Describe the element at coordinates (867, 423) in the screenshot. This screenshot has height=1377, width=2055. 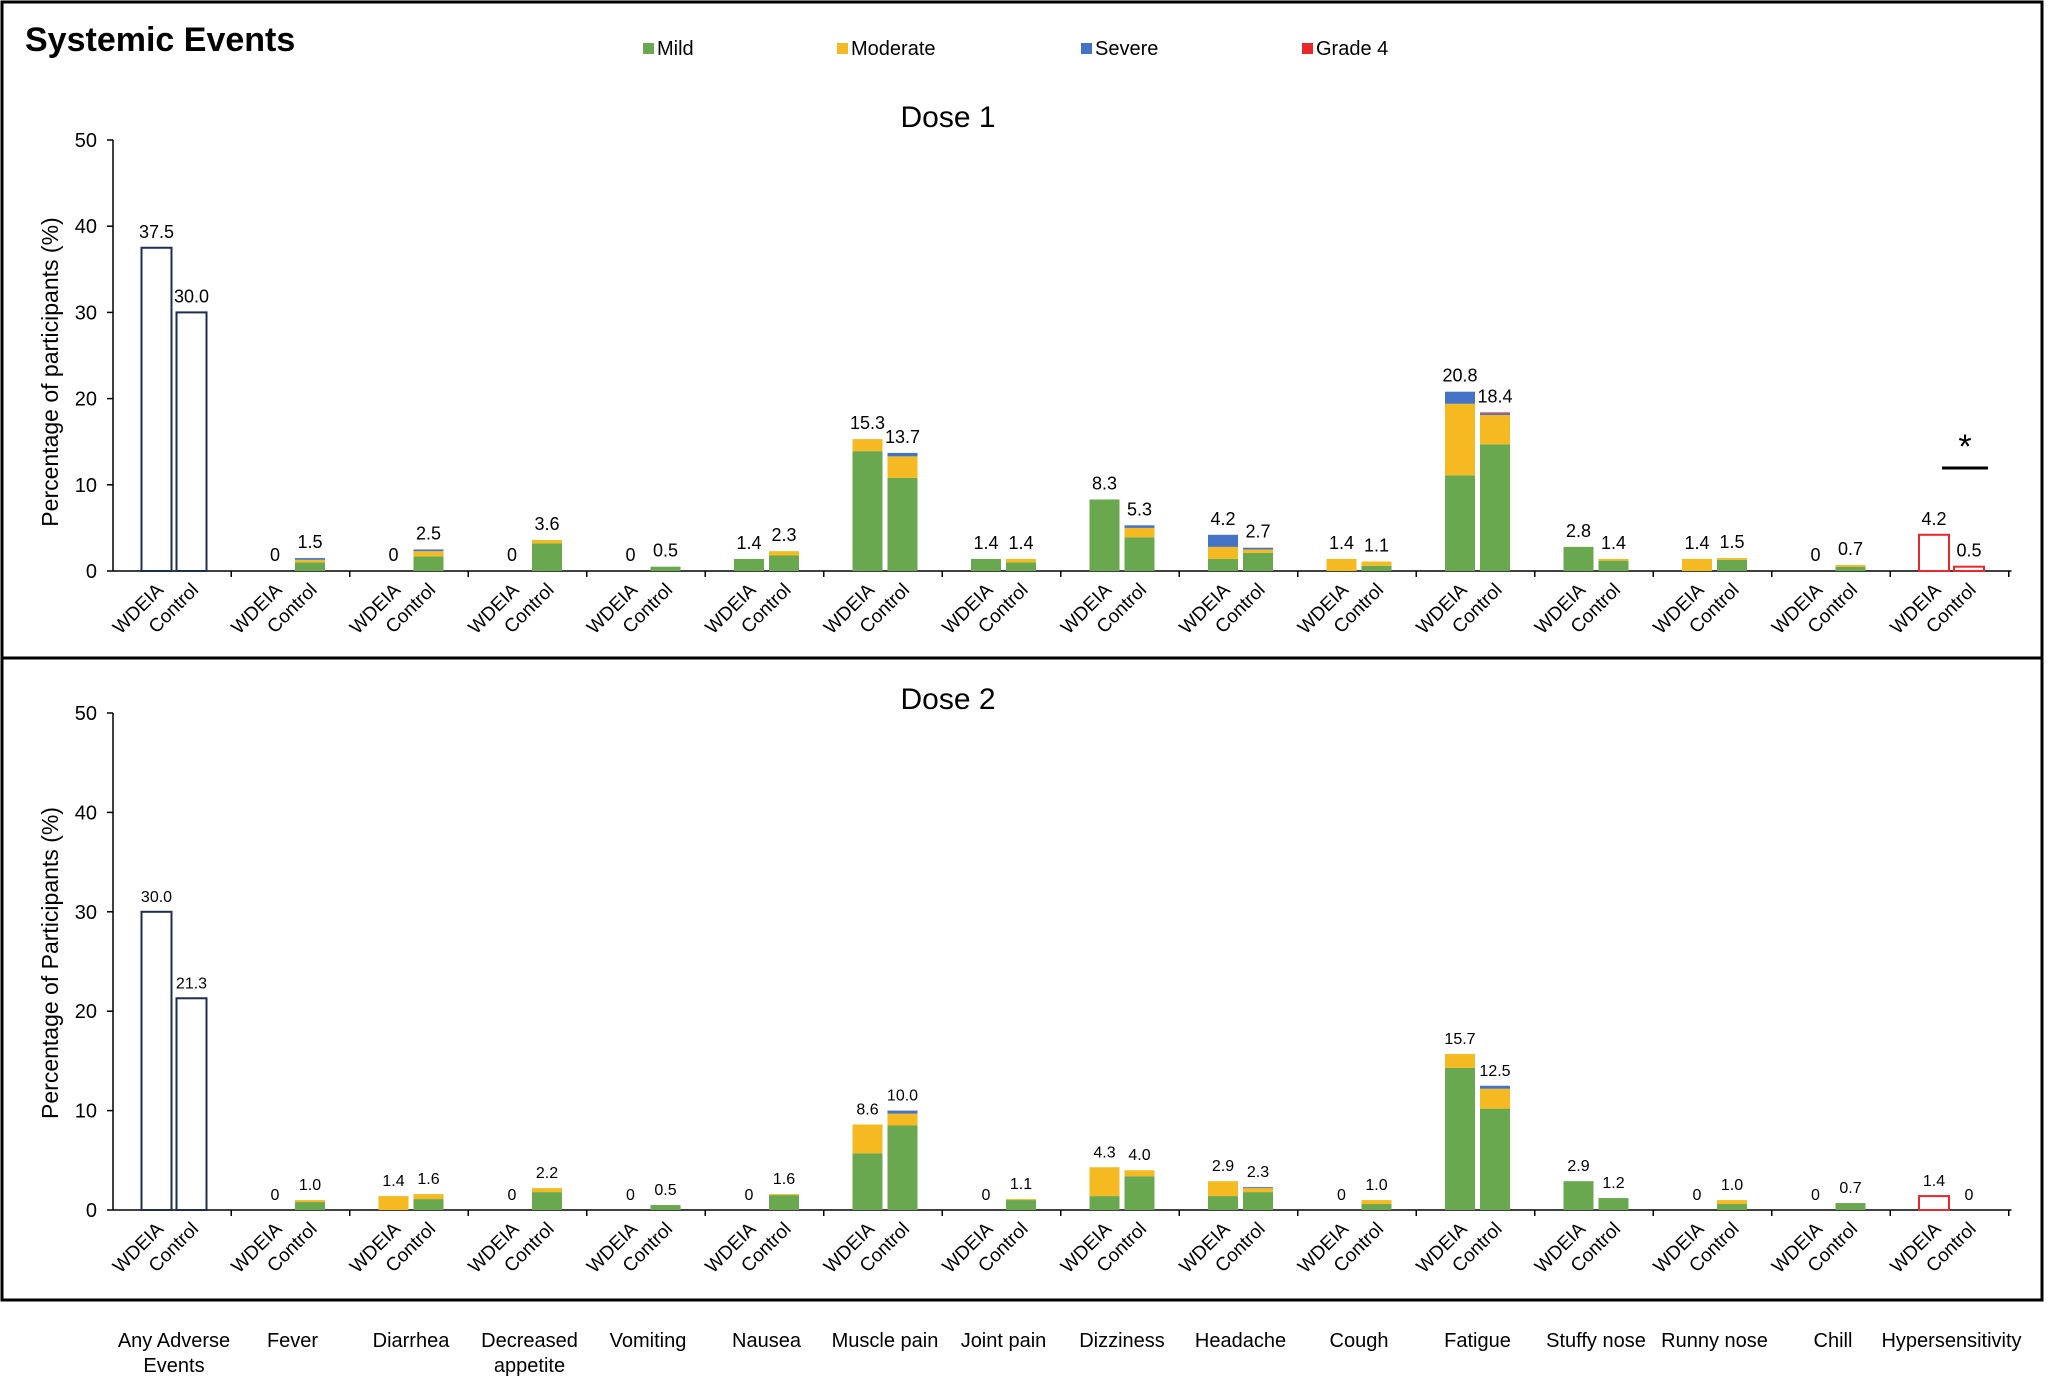
I see `dose1-value-label: 15.3` at that location.